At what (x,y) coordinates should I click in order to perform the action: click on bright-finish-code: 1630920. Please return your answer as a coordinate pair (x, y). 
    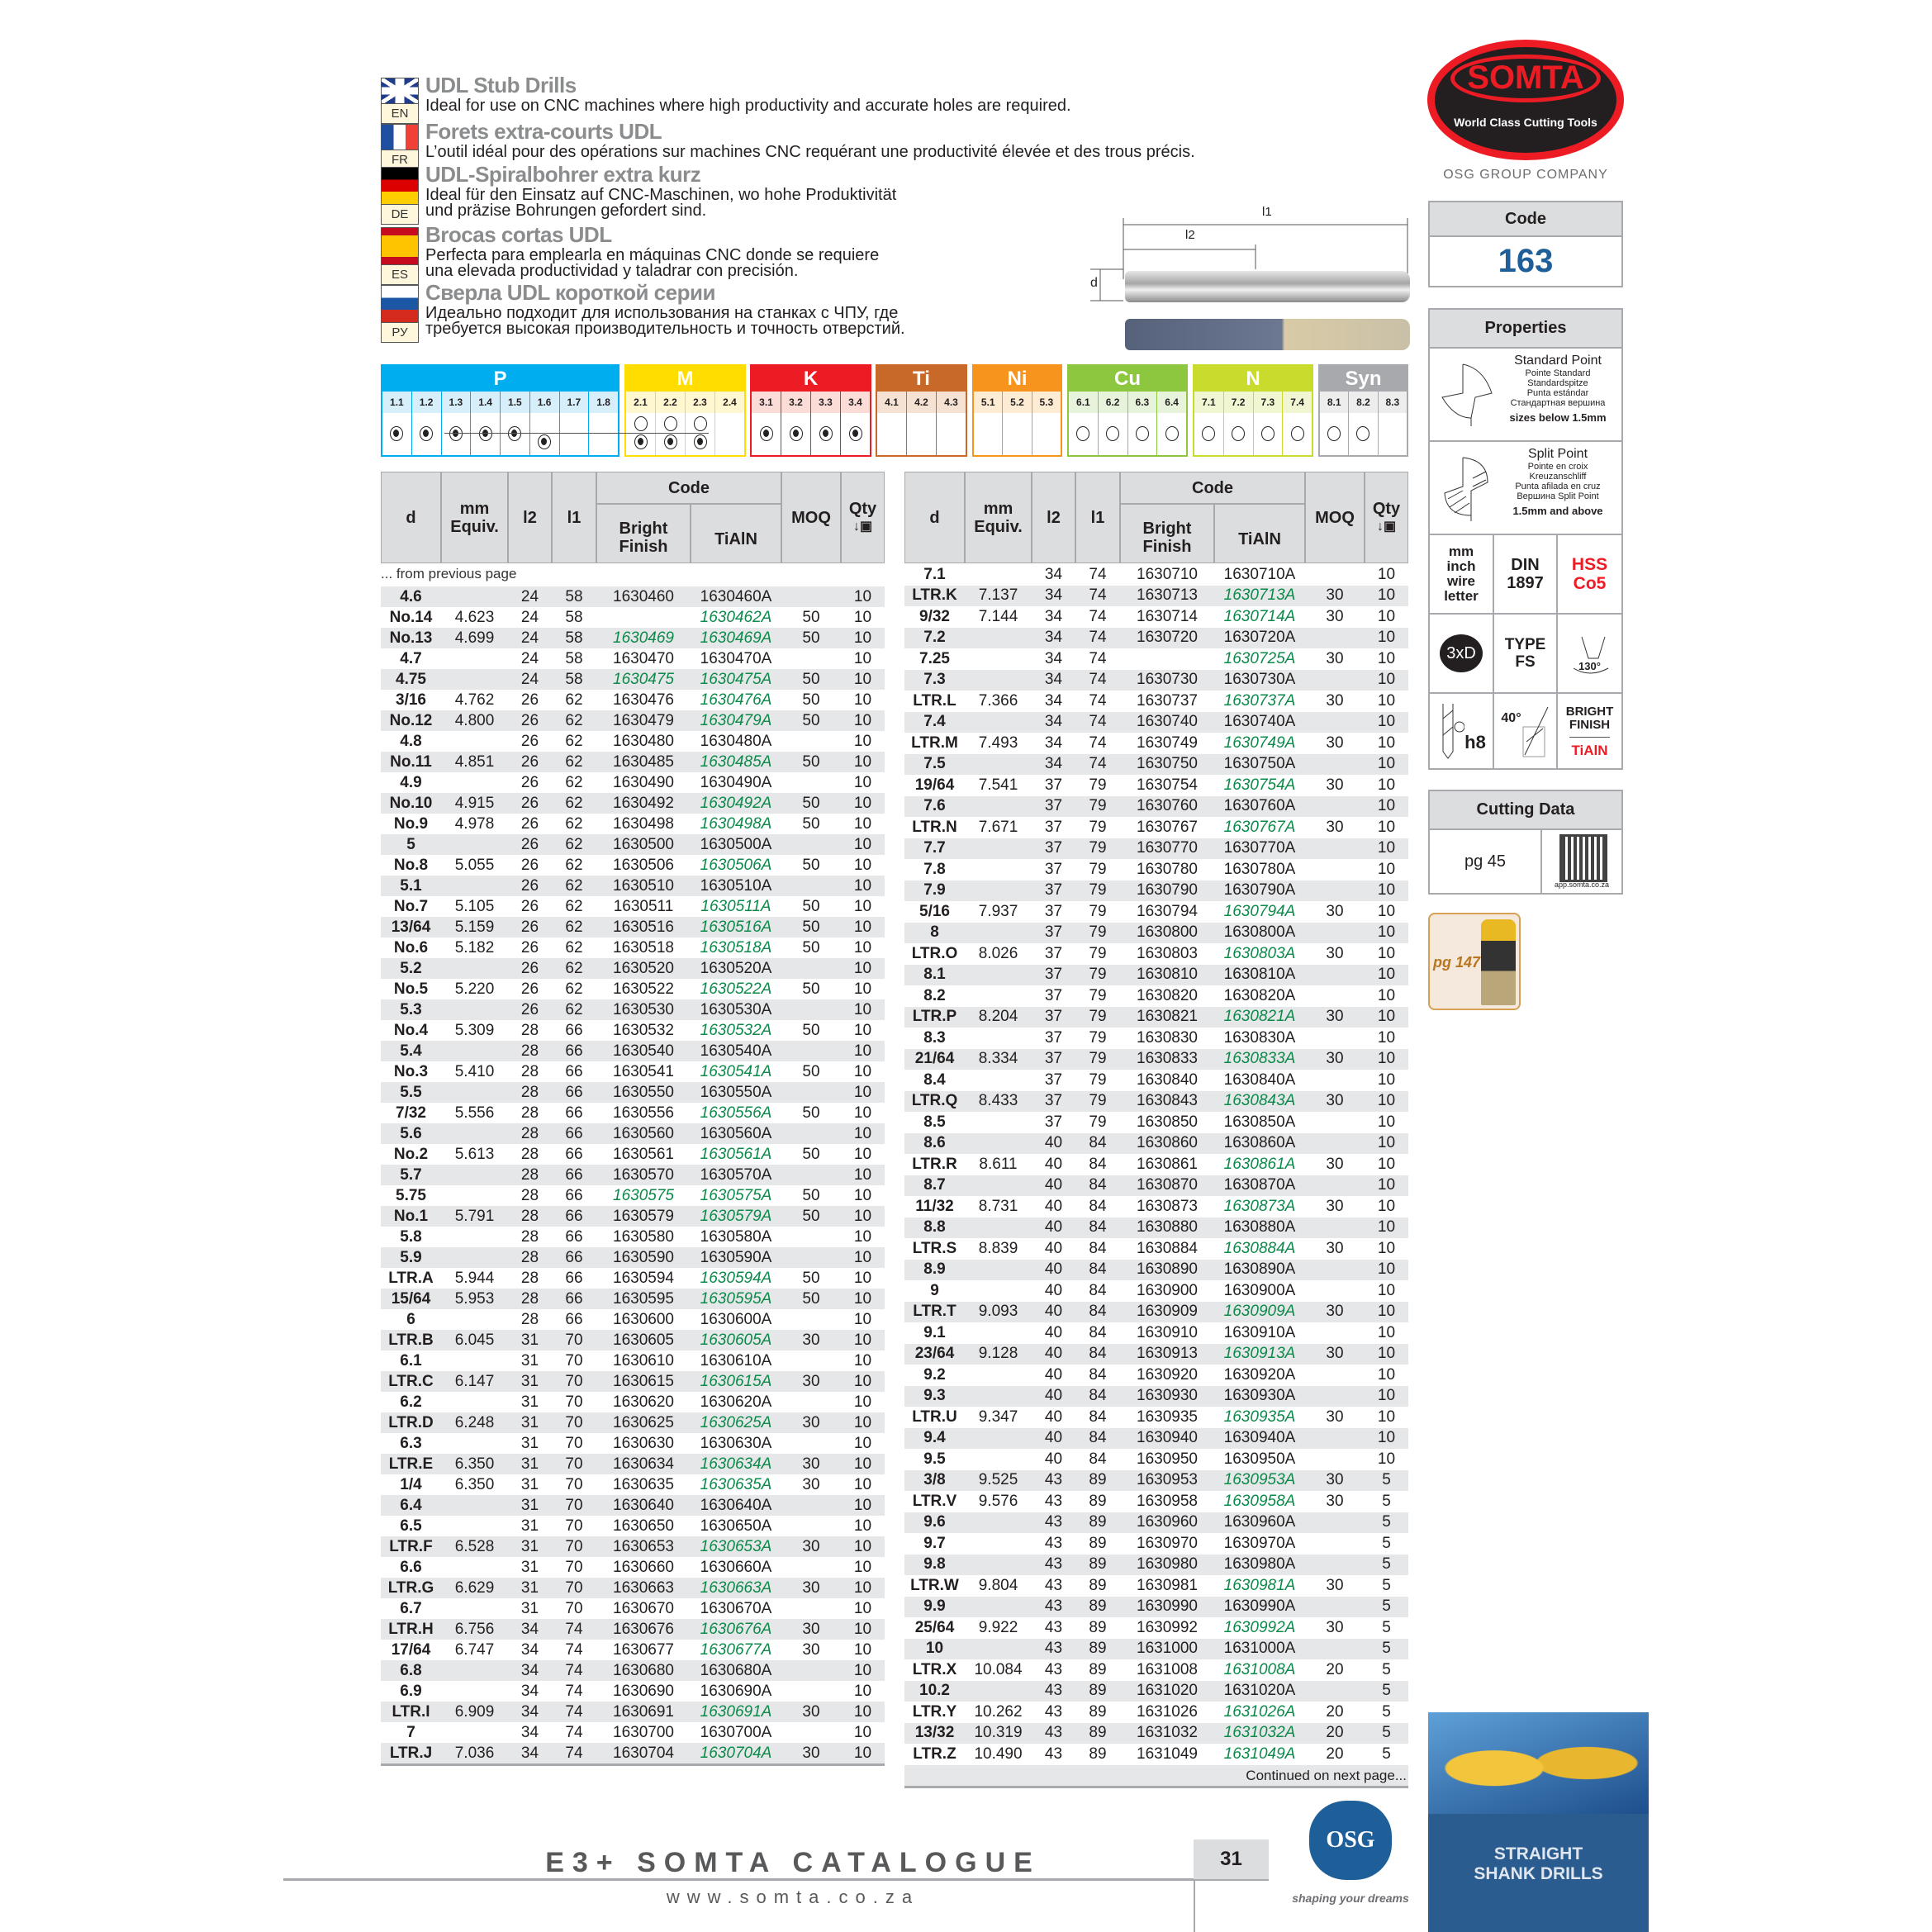
    Looking at the image, I should click on (1168, 1374).